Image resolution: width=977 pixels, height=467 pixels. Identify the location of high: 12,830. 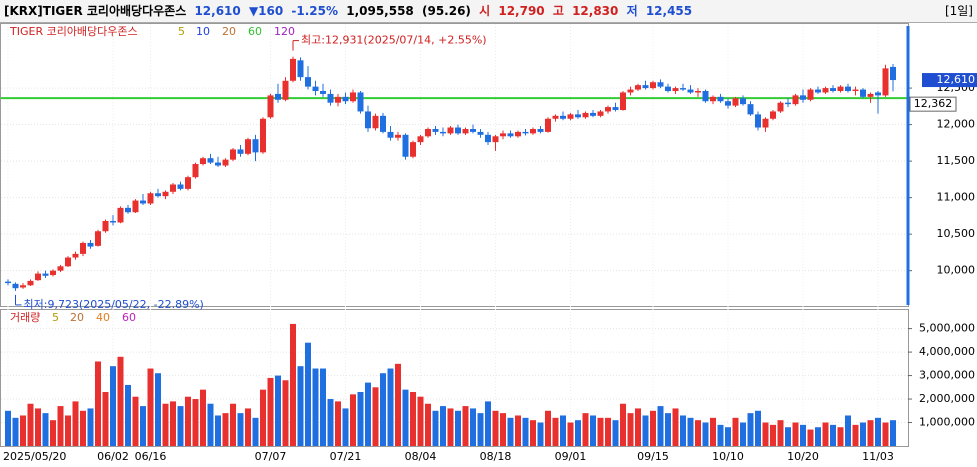
(595, 11).